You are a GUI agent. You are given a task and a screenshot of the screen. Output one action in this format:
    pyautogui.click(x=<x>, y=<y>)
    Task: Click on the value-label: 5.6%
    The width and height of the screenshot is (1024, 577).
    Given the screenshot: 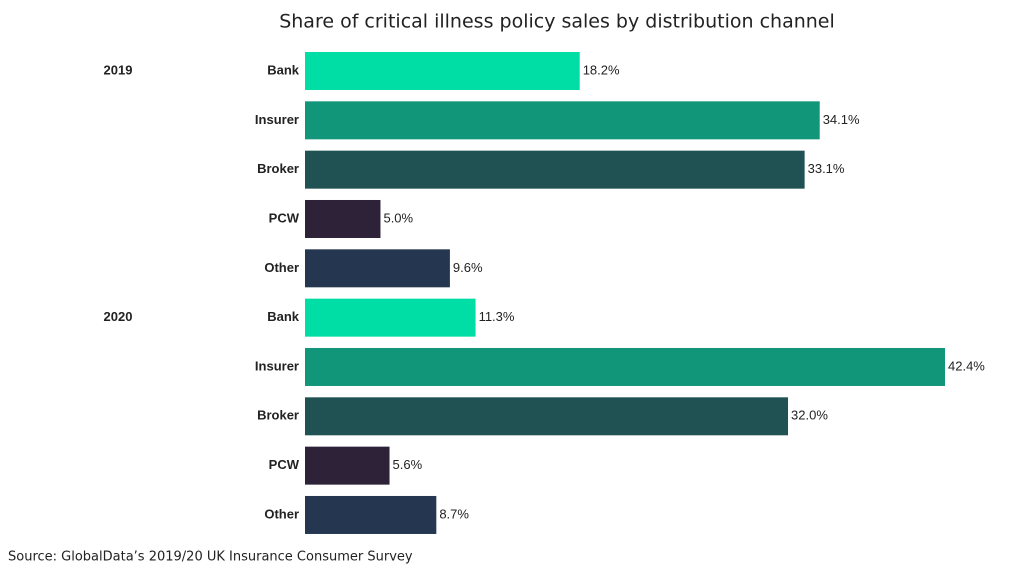 What is the action you would take?
    pyautogui.click(x=408, y=464)
    